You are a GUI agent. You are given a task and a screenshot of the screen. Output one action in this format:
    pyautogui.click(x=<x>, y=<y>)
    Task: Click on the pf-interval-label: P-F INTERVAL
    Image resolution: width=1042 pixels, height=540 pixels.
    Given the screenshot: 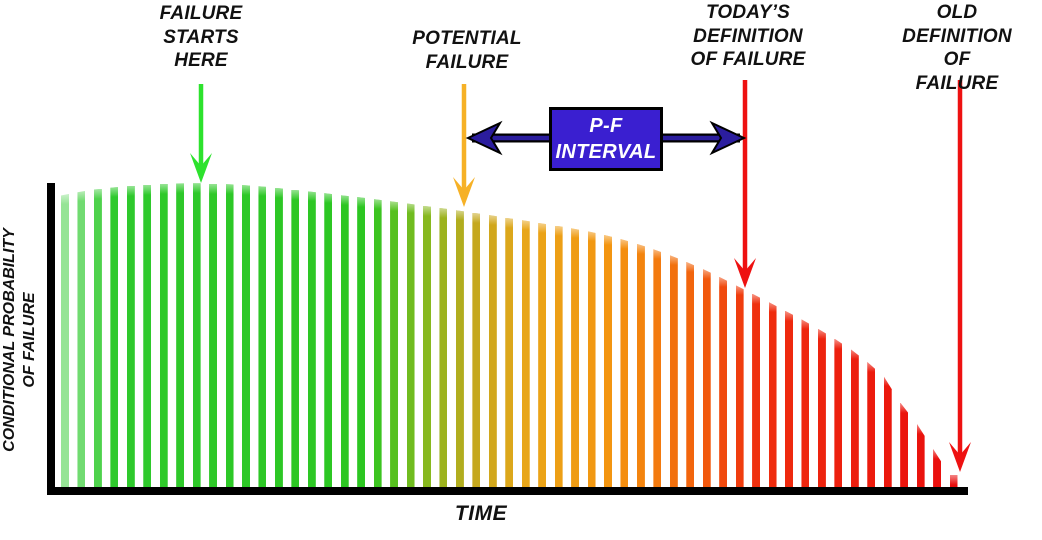 What is the action you would take?
    pyautogui.click(x=606, y=139)
    